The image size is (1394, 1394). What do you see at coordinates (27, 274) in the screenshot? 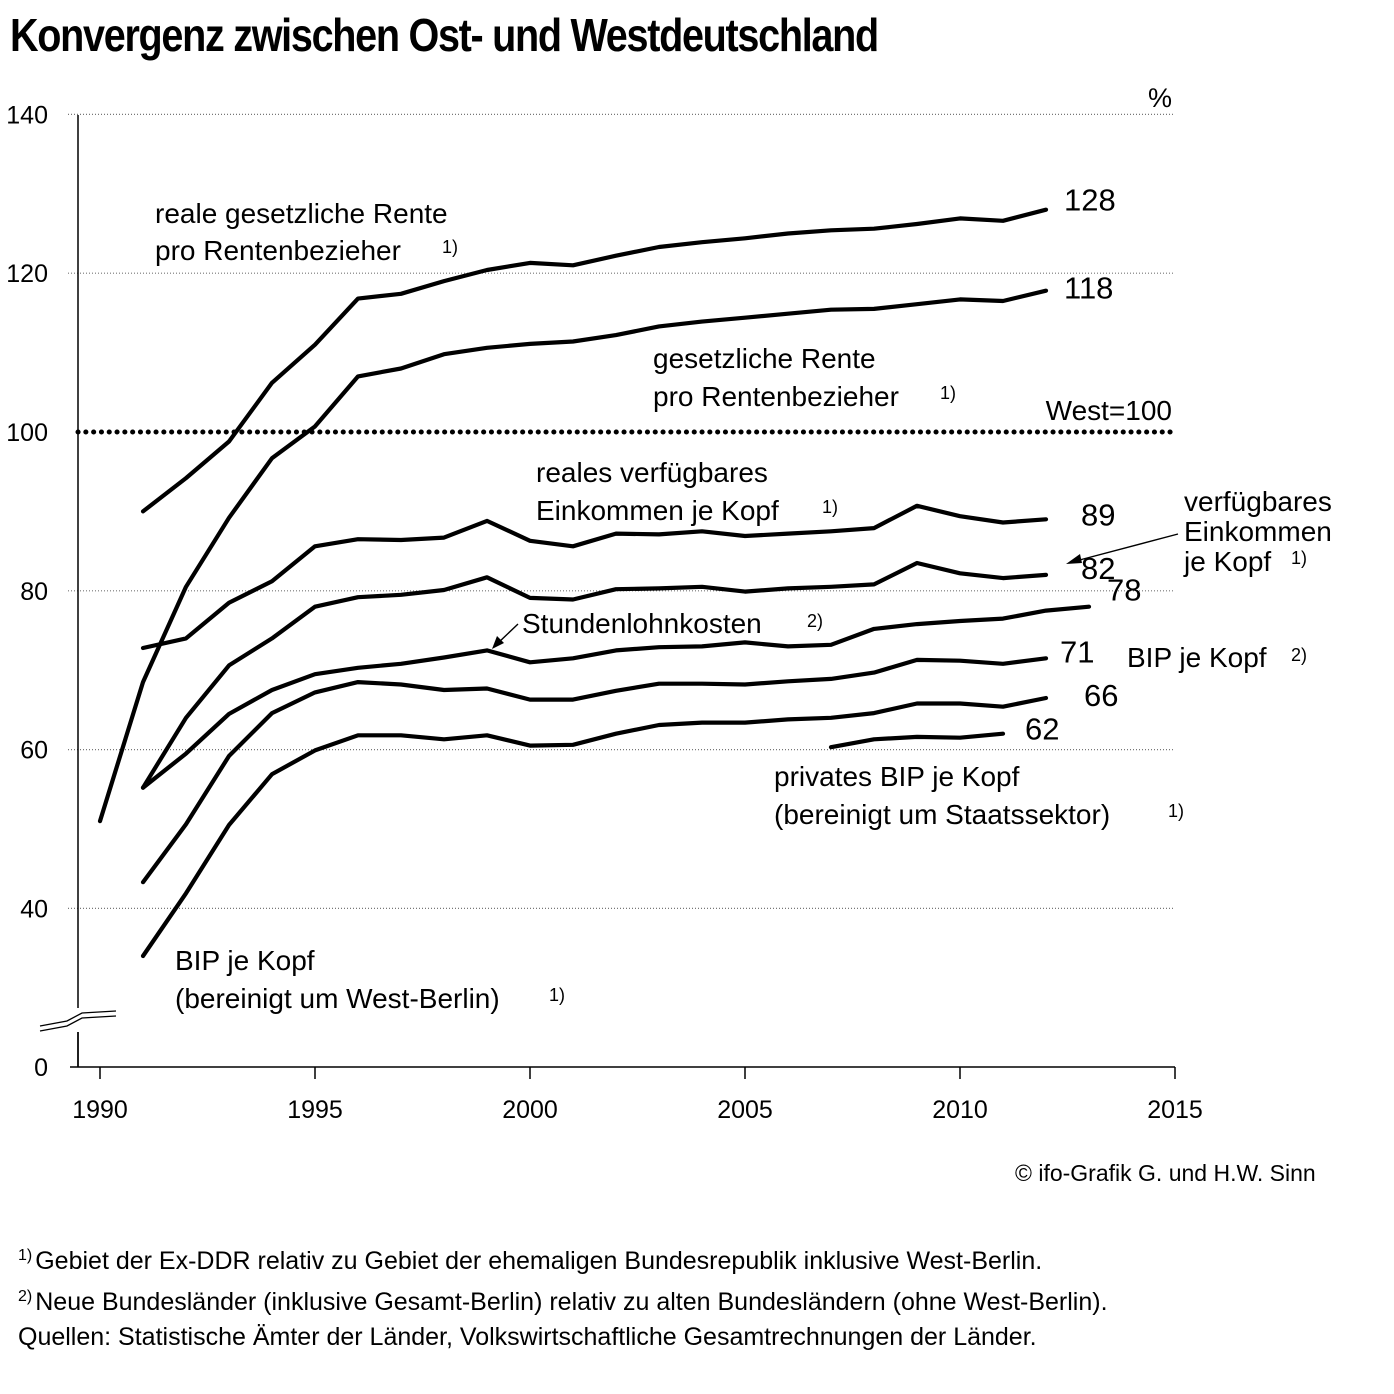
I see `y-tick-label: 120` at bounding box center [27, 274].